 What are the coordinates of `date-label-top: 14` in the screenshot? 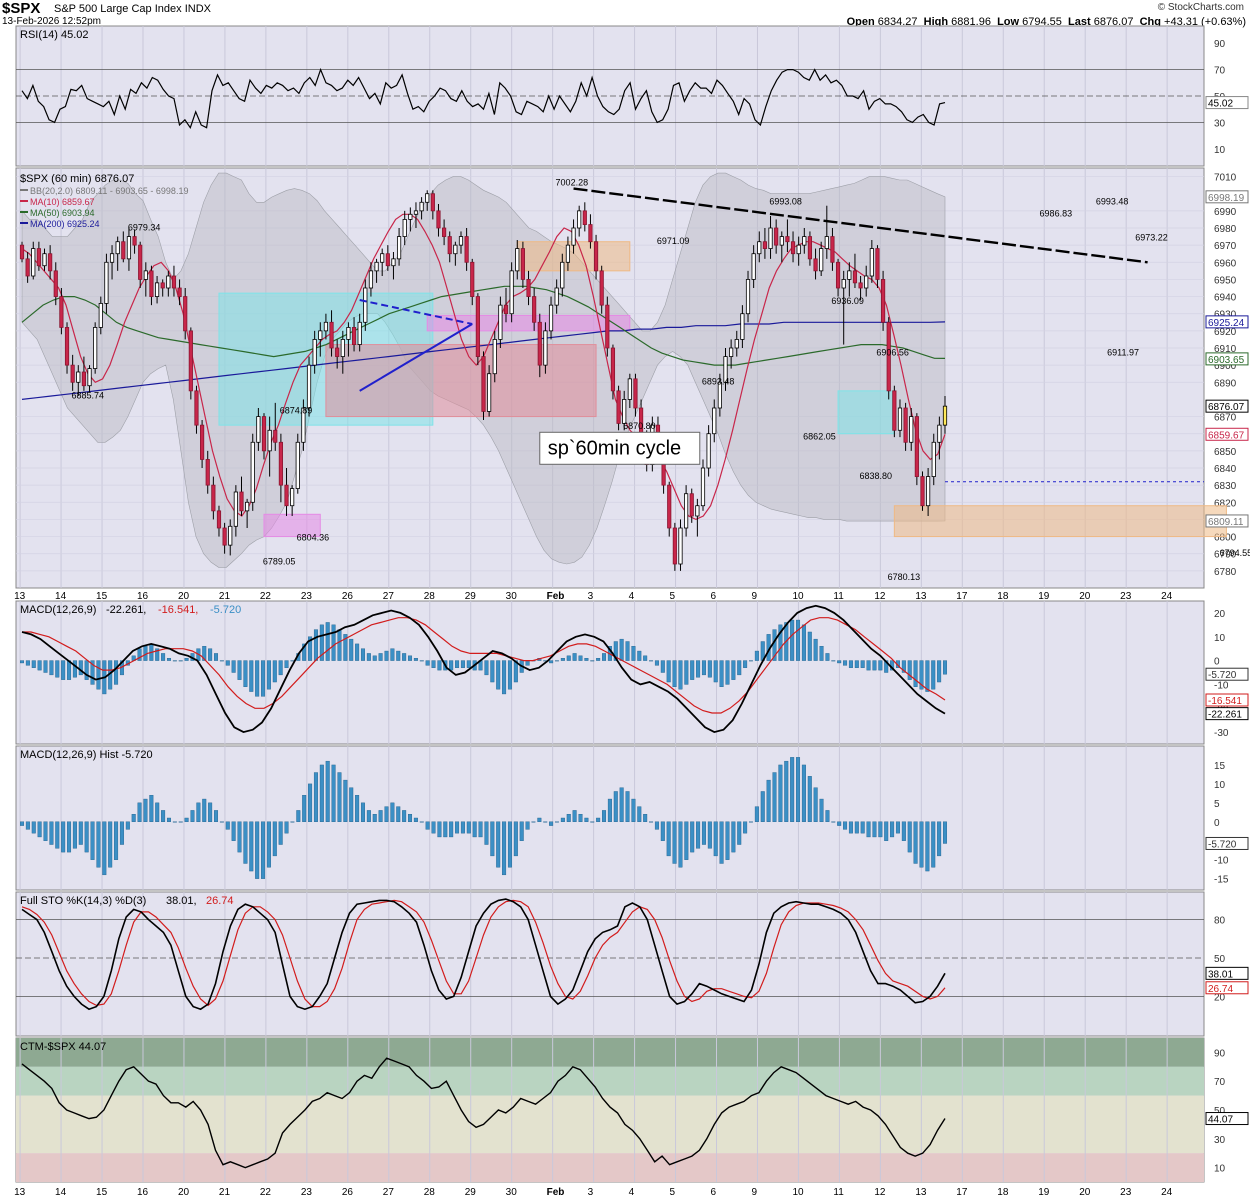 It's located at (61, 596).